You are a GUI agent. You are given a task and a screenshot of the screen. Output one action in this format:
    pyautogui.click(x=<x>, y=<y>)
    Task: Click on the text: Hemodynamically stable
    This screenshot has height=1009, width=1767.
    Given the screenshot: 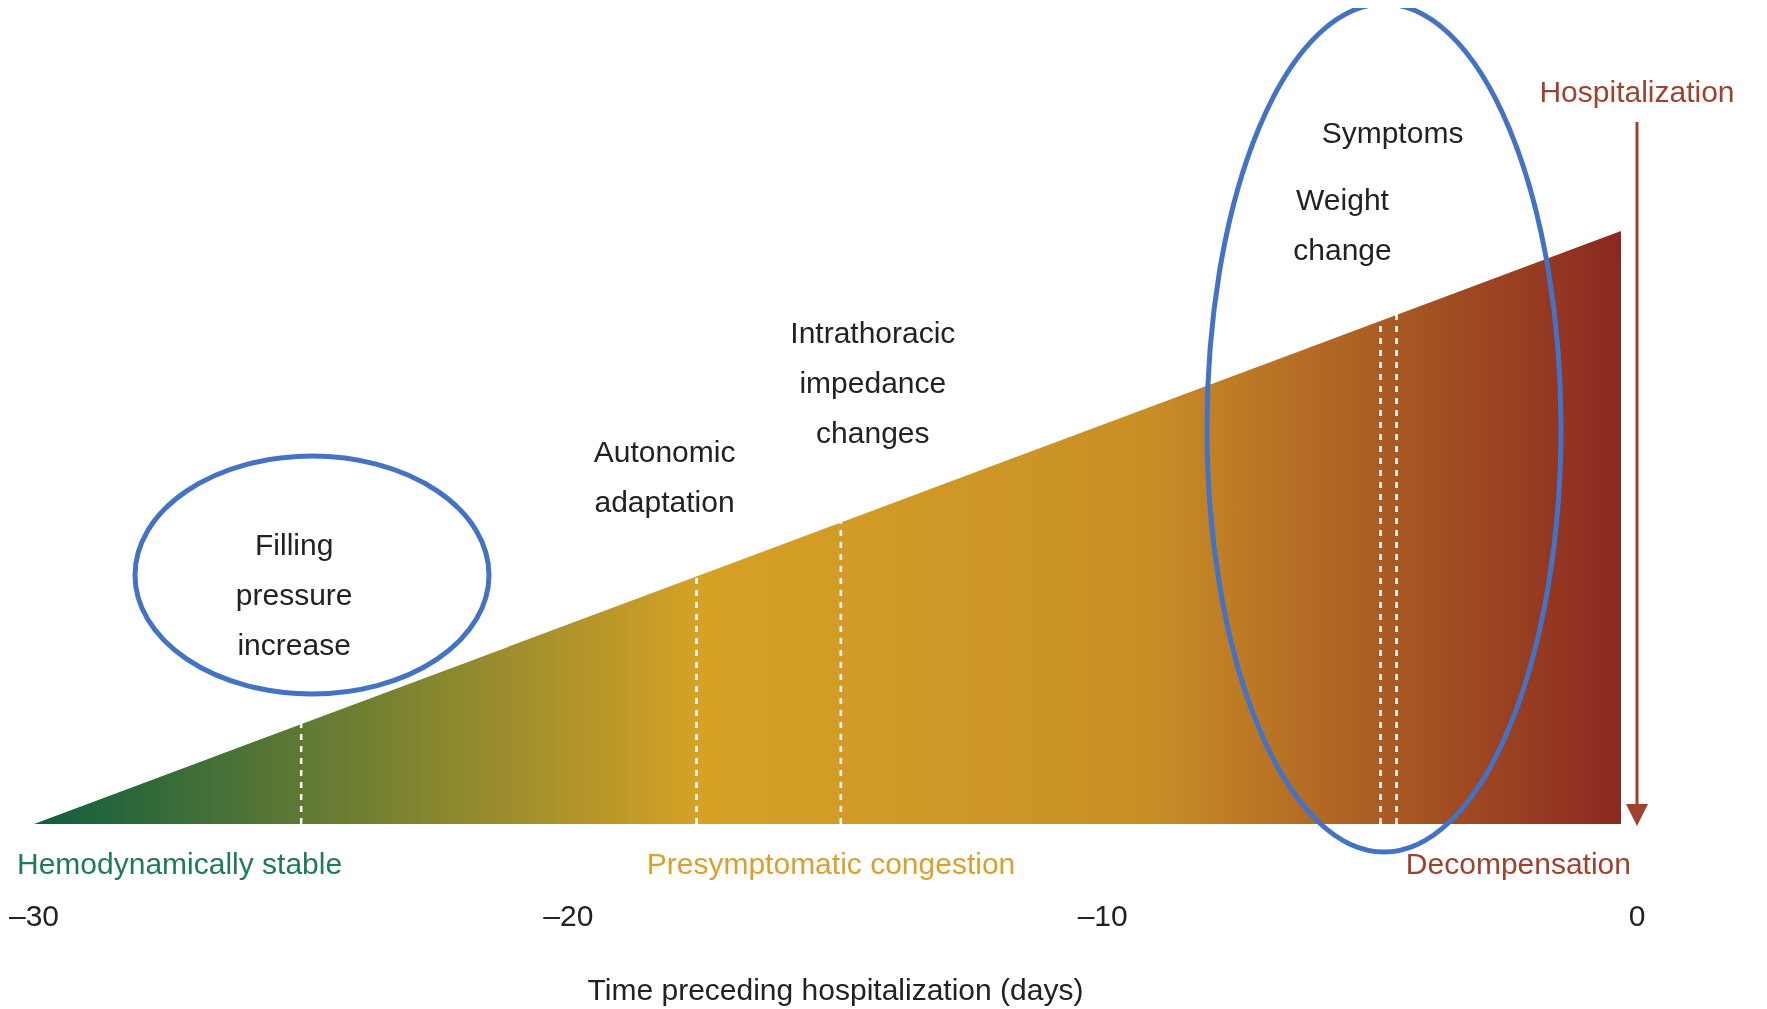 What is the action you would take?
    pyautogui.click(x=180, y=863)
    